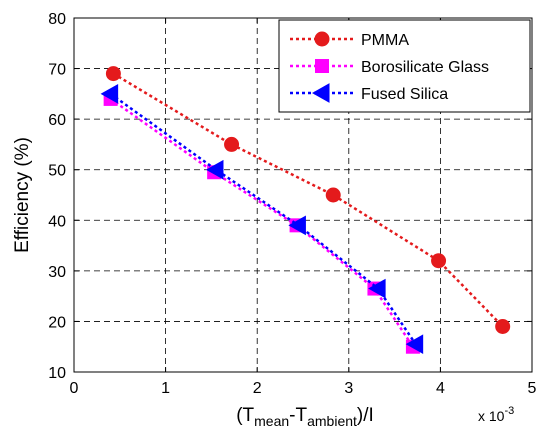 This screenshot has width=539, height=440. What do you see at coordinates (165, 388) in the screenshot?
I see `x-tick-label: 1` at bounding box center [165, 388].